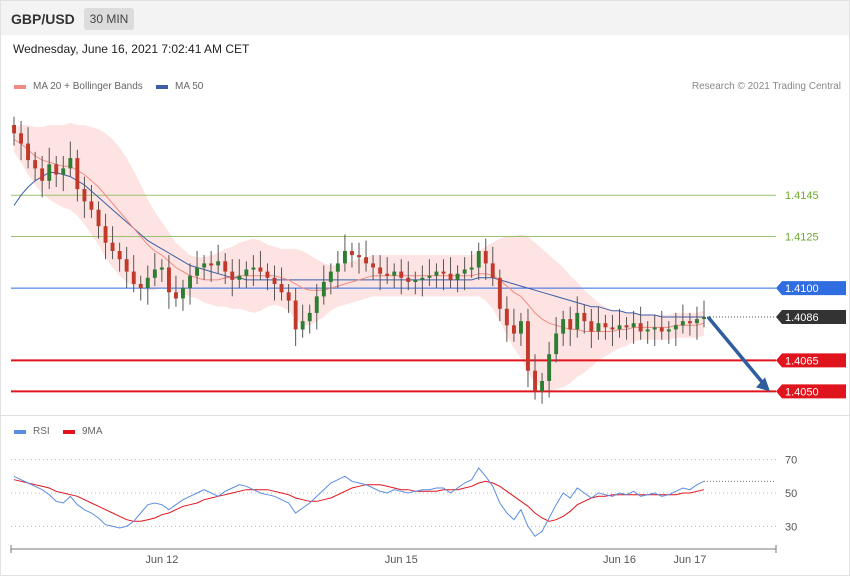 This screenshot has height=576, width=850. Describe the element at coordinates (20, 431) in the screenshot. I see `rsi-swatch` at that location.